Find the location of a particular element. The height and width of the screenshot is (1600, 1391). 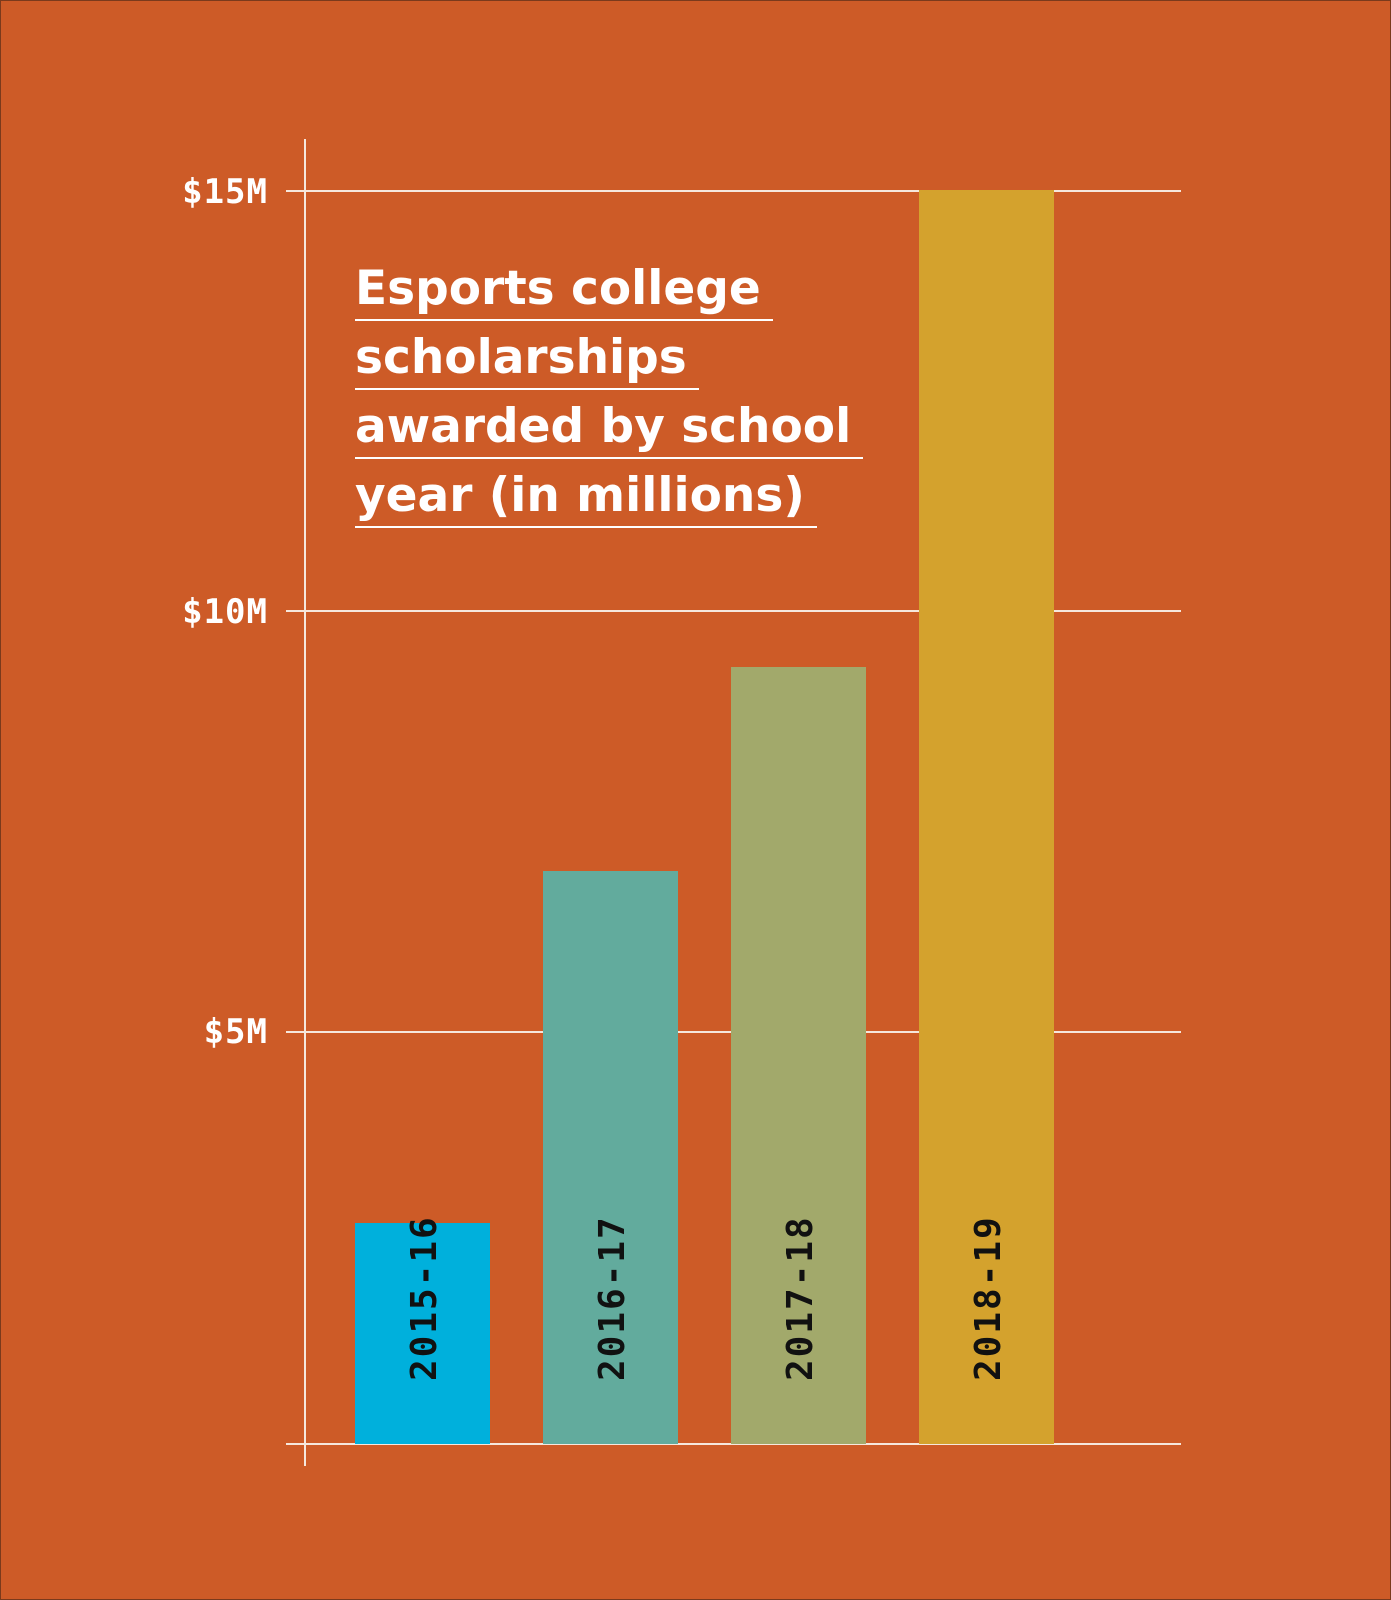

bar-label: 2016-17 is located at coordinates (612, 1298).